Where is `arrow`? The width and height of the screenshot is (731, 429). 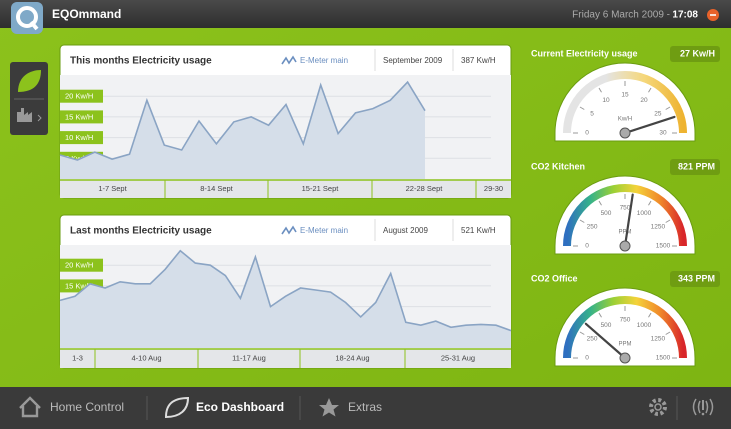 arrow is located at coordinates (39, 118).